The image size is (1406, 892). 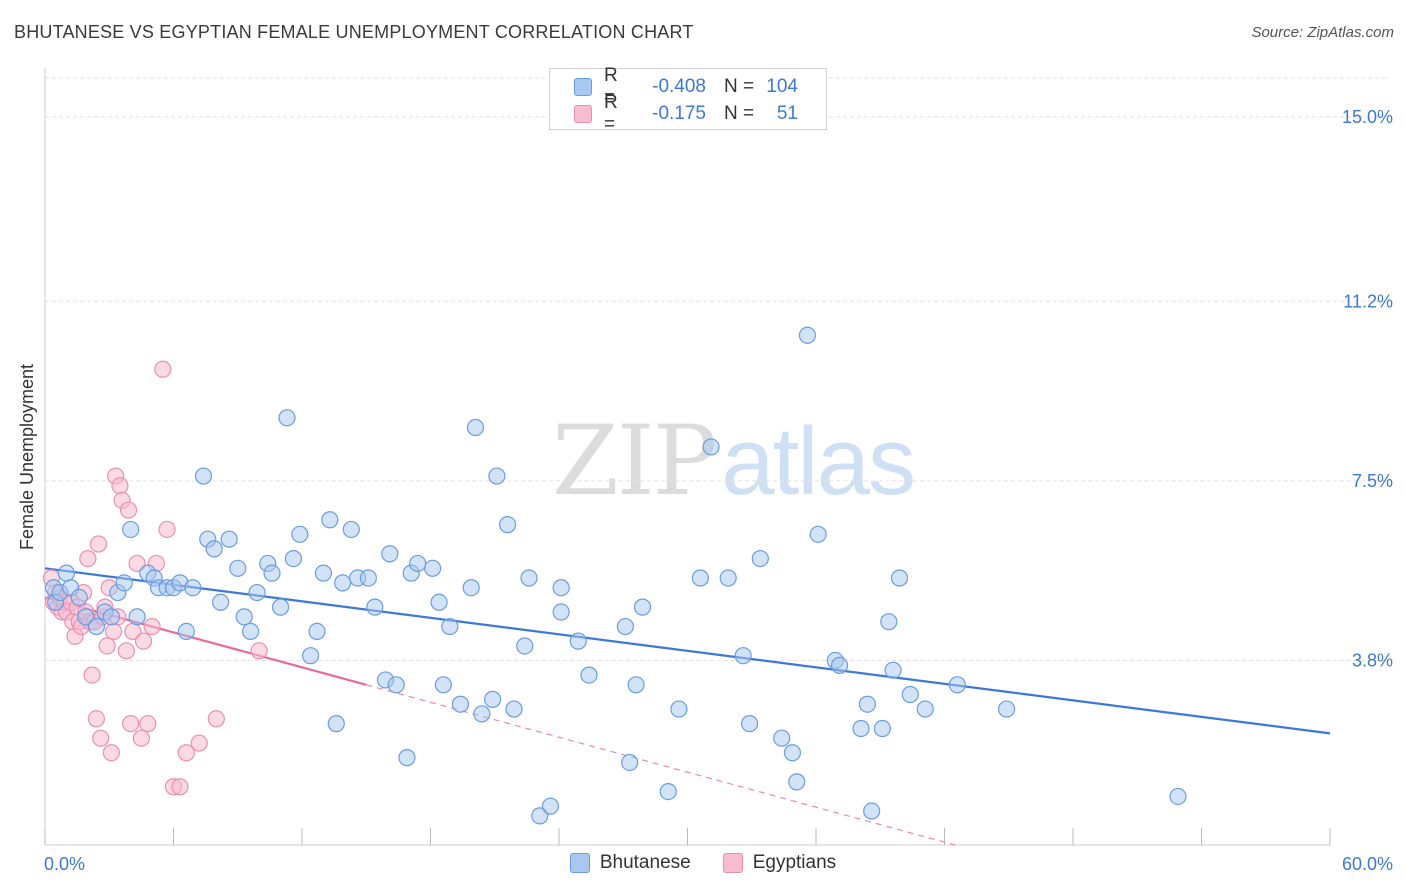 I want to click on x-tick-label-max: 60.0%, so click(x=1367, y=864).